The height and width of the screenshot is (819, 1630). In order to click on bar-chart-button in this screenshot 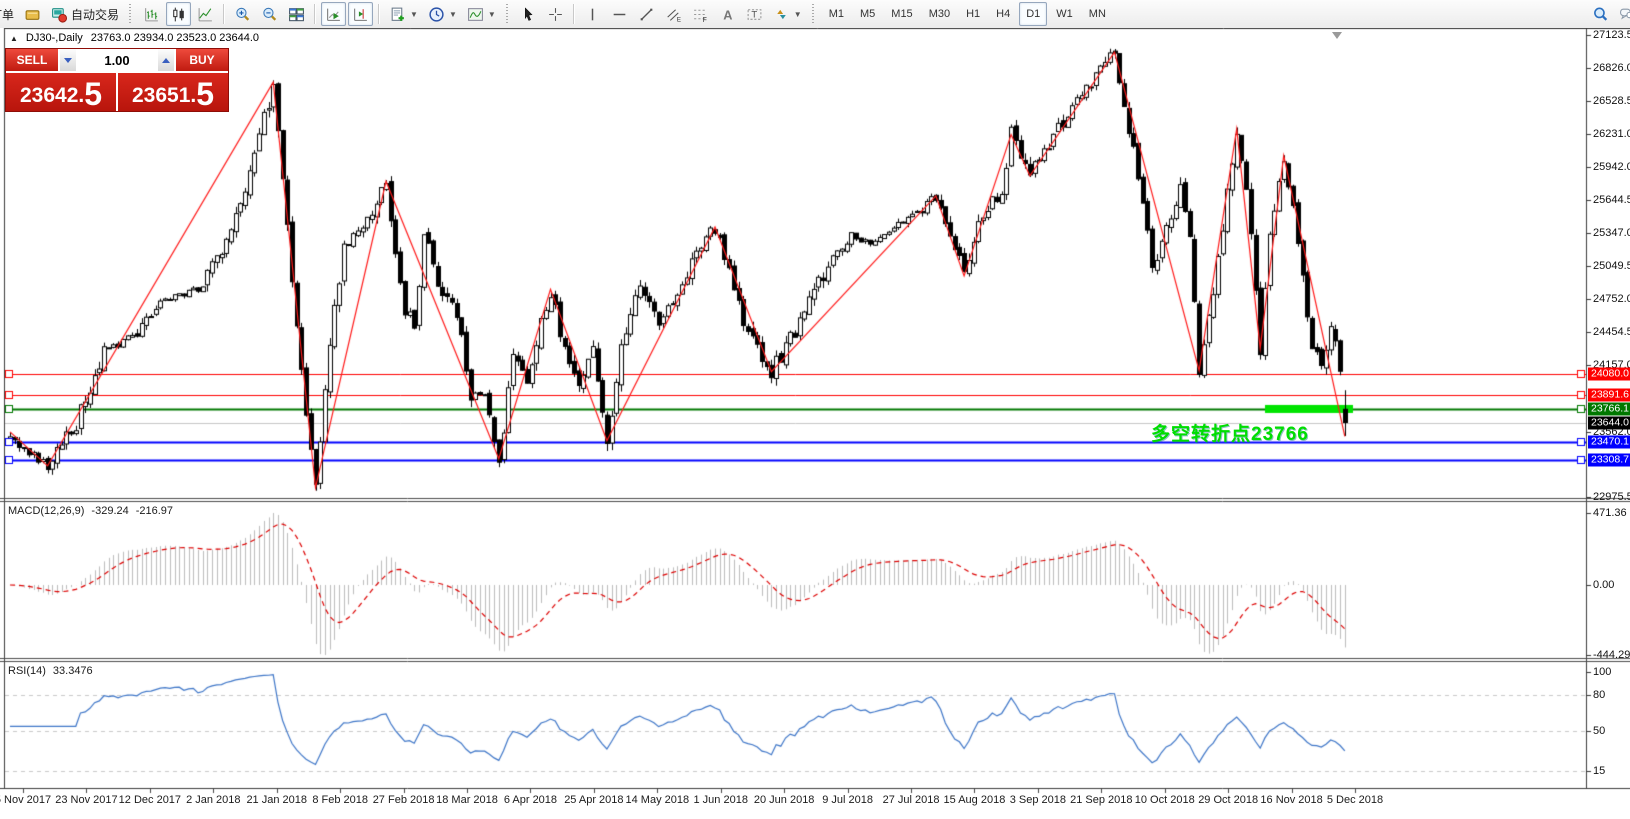, I will do `click(151, 14)`.